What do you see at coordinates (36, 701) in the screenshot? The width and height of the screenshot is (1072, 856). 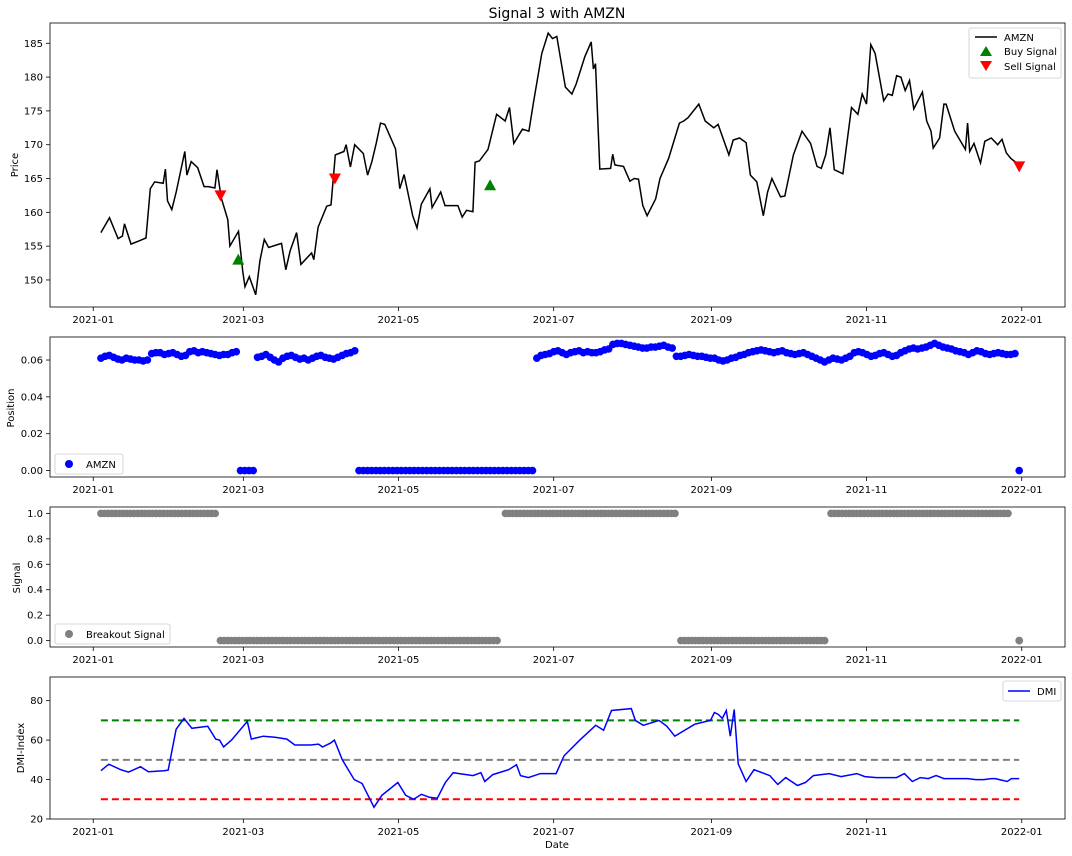 I see `dmi-ytick-label: 80` at bounding box center [36, 701].